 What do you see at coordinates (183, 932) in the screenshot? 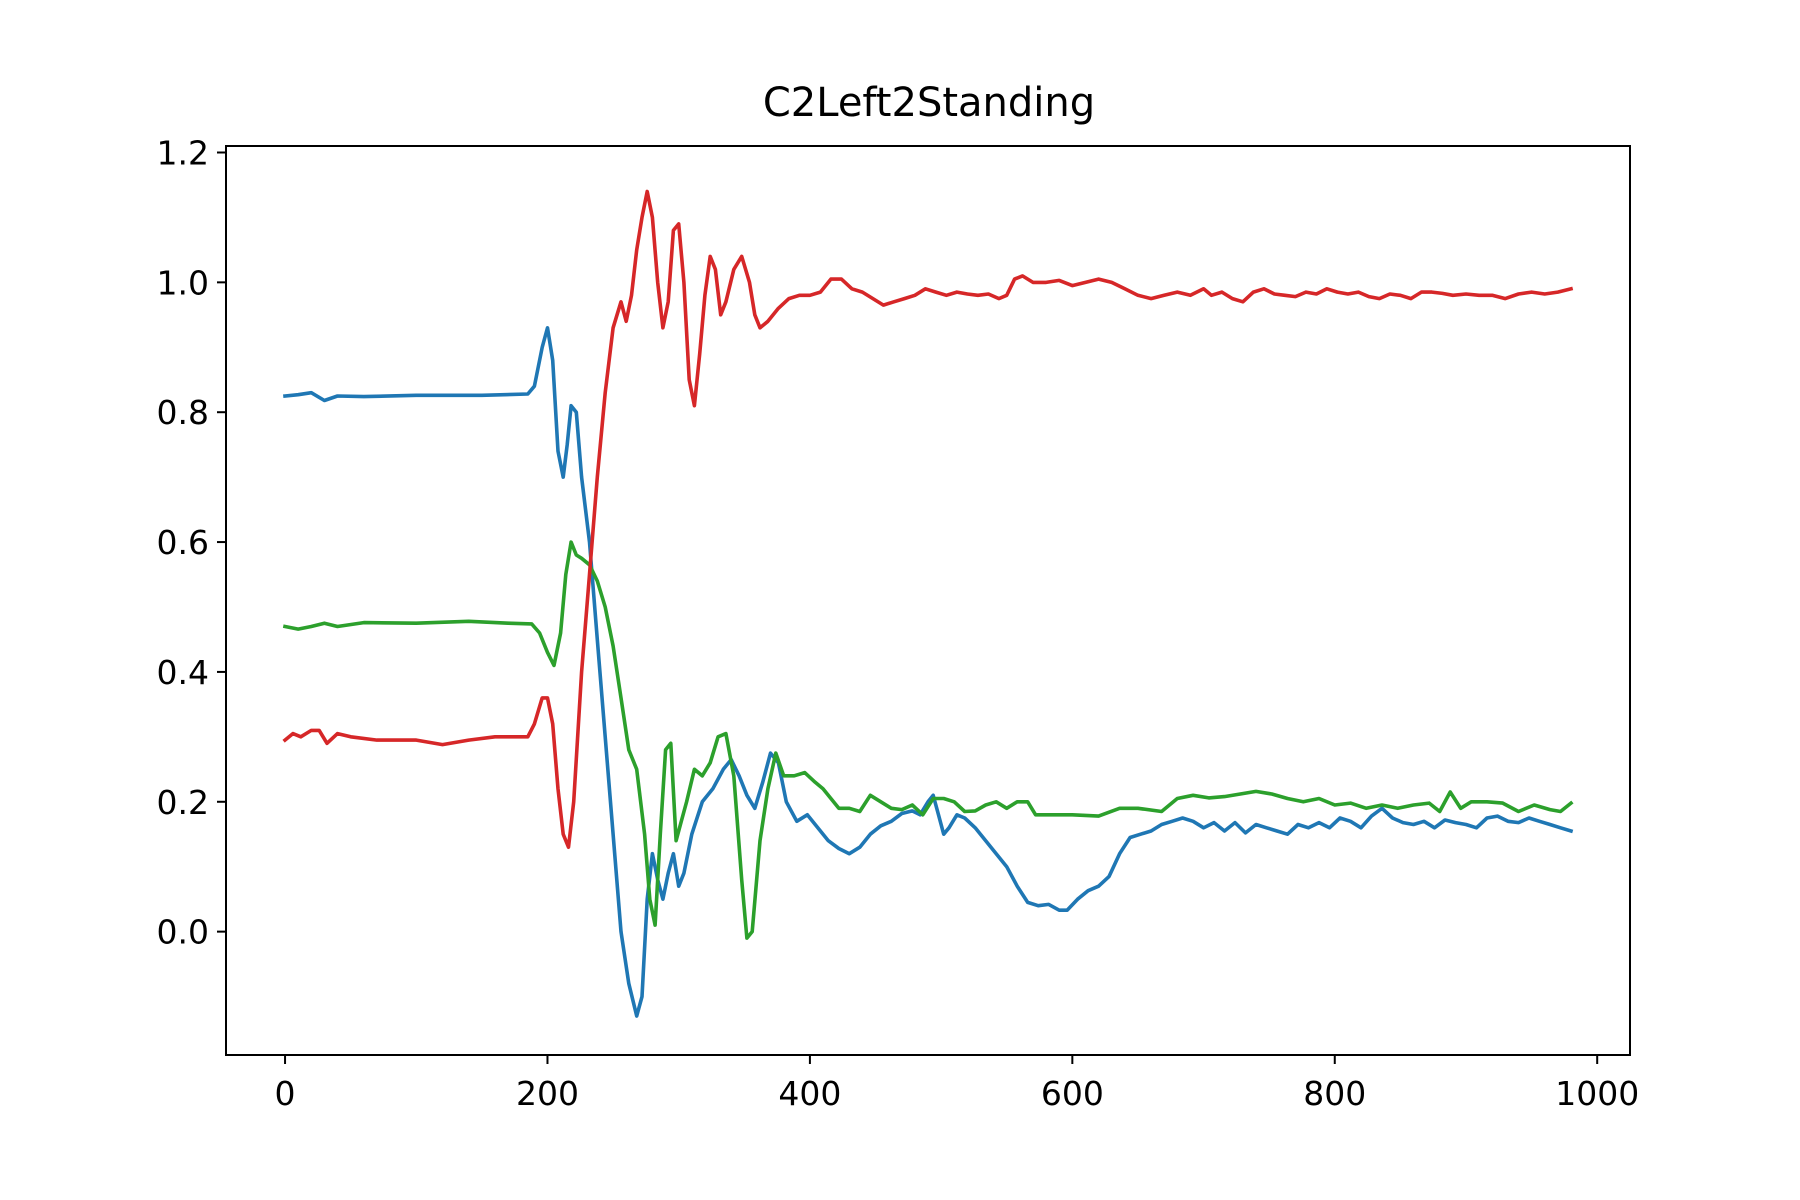
I see `y-tick-label: 0.0` at bounding box center [183, 932].